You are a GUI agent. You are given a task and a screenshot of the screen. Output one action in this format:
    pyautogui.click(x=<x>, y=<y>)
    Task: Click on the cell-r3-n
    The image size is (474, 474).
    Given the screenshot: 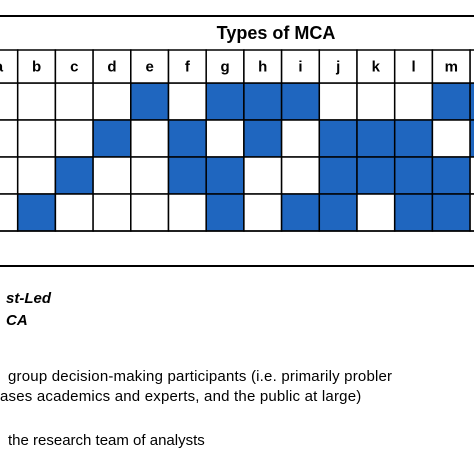 What is the action you would take?
    pyautogui.click(x=471, y=175)
    